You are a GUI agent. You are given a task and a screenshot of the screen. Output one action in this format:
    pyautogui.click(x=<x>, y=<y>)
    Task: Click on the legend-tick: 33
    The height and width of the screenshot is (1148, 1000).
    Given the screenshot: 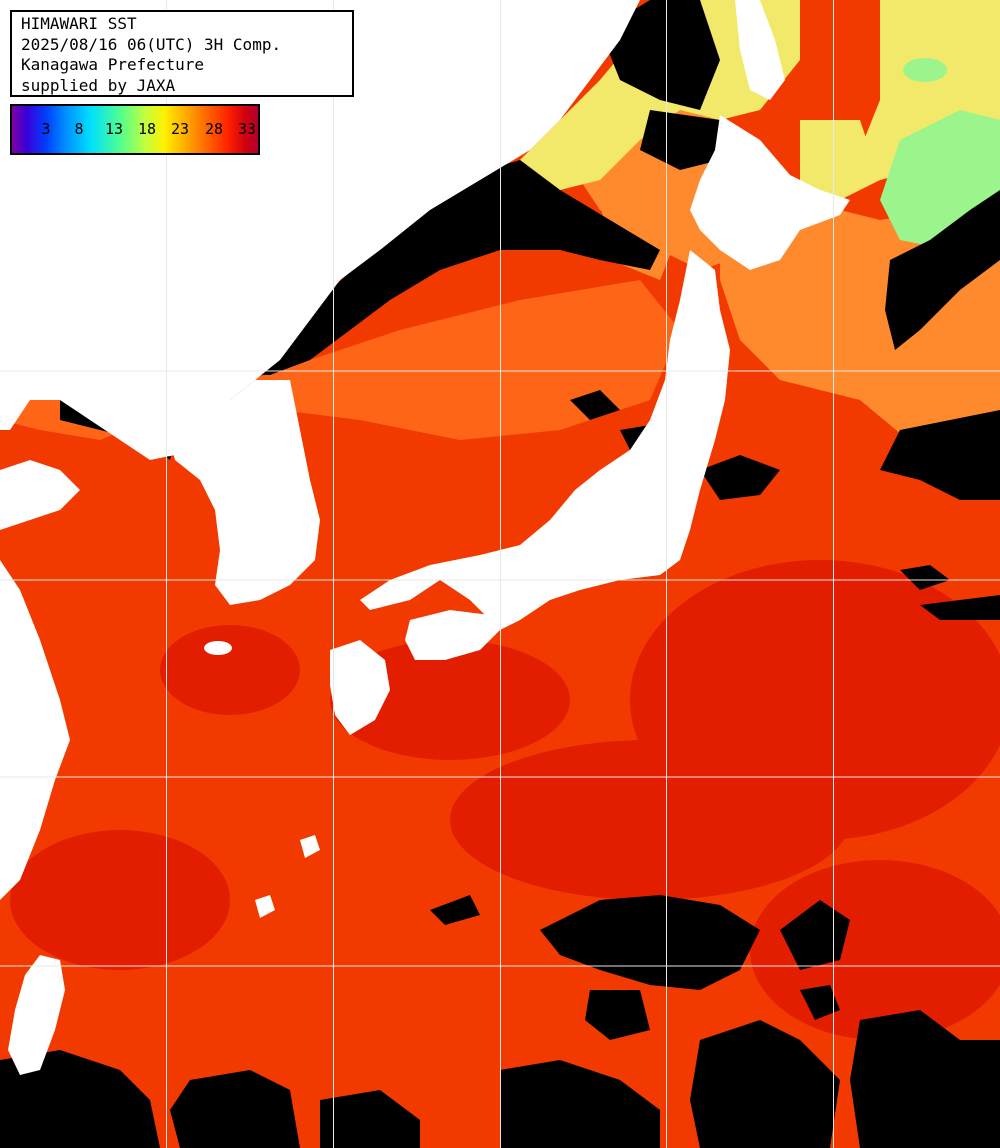 What is the action you would take?
    pyautogui.click(x=247, y=129)
    